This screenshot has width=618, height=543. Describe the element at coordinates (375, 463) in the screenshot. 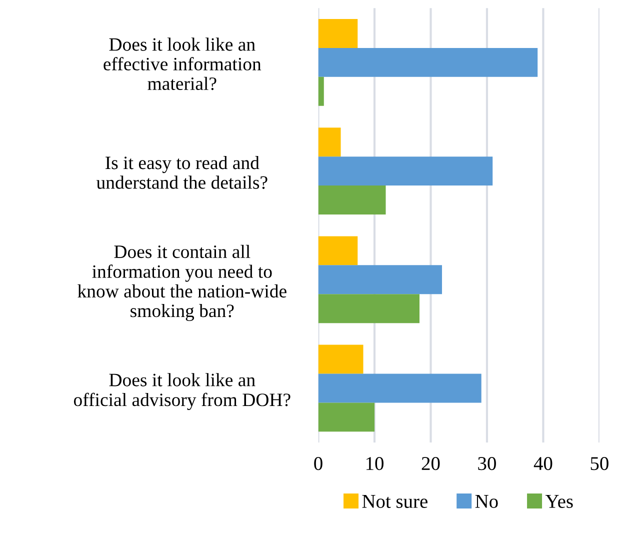

I see `x-tick-label: 10` at that location.